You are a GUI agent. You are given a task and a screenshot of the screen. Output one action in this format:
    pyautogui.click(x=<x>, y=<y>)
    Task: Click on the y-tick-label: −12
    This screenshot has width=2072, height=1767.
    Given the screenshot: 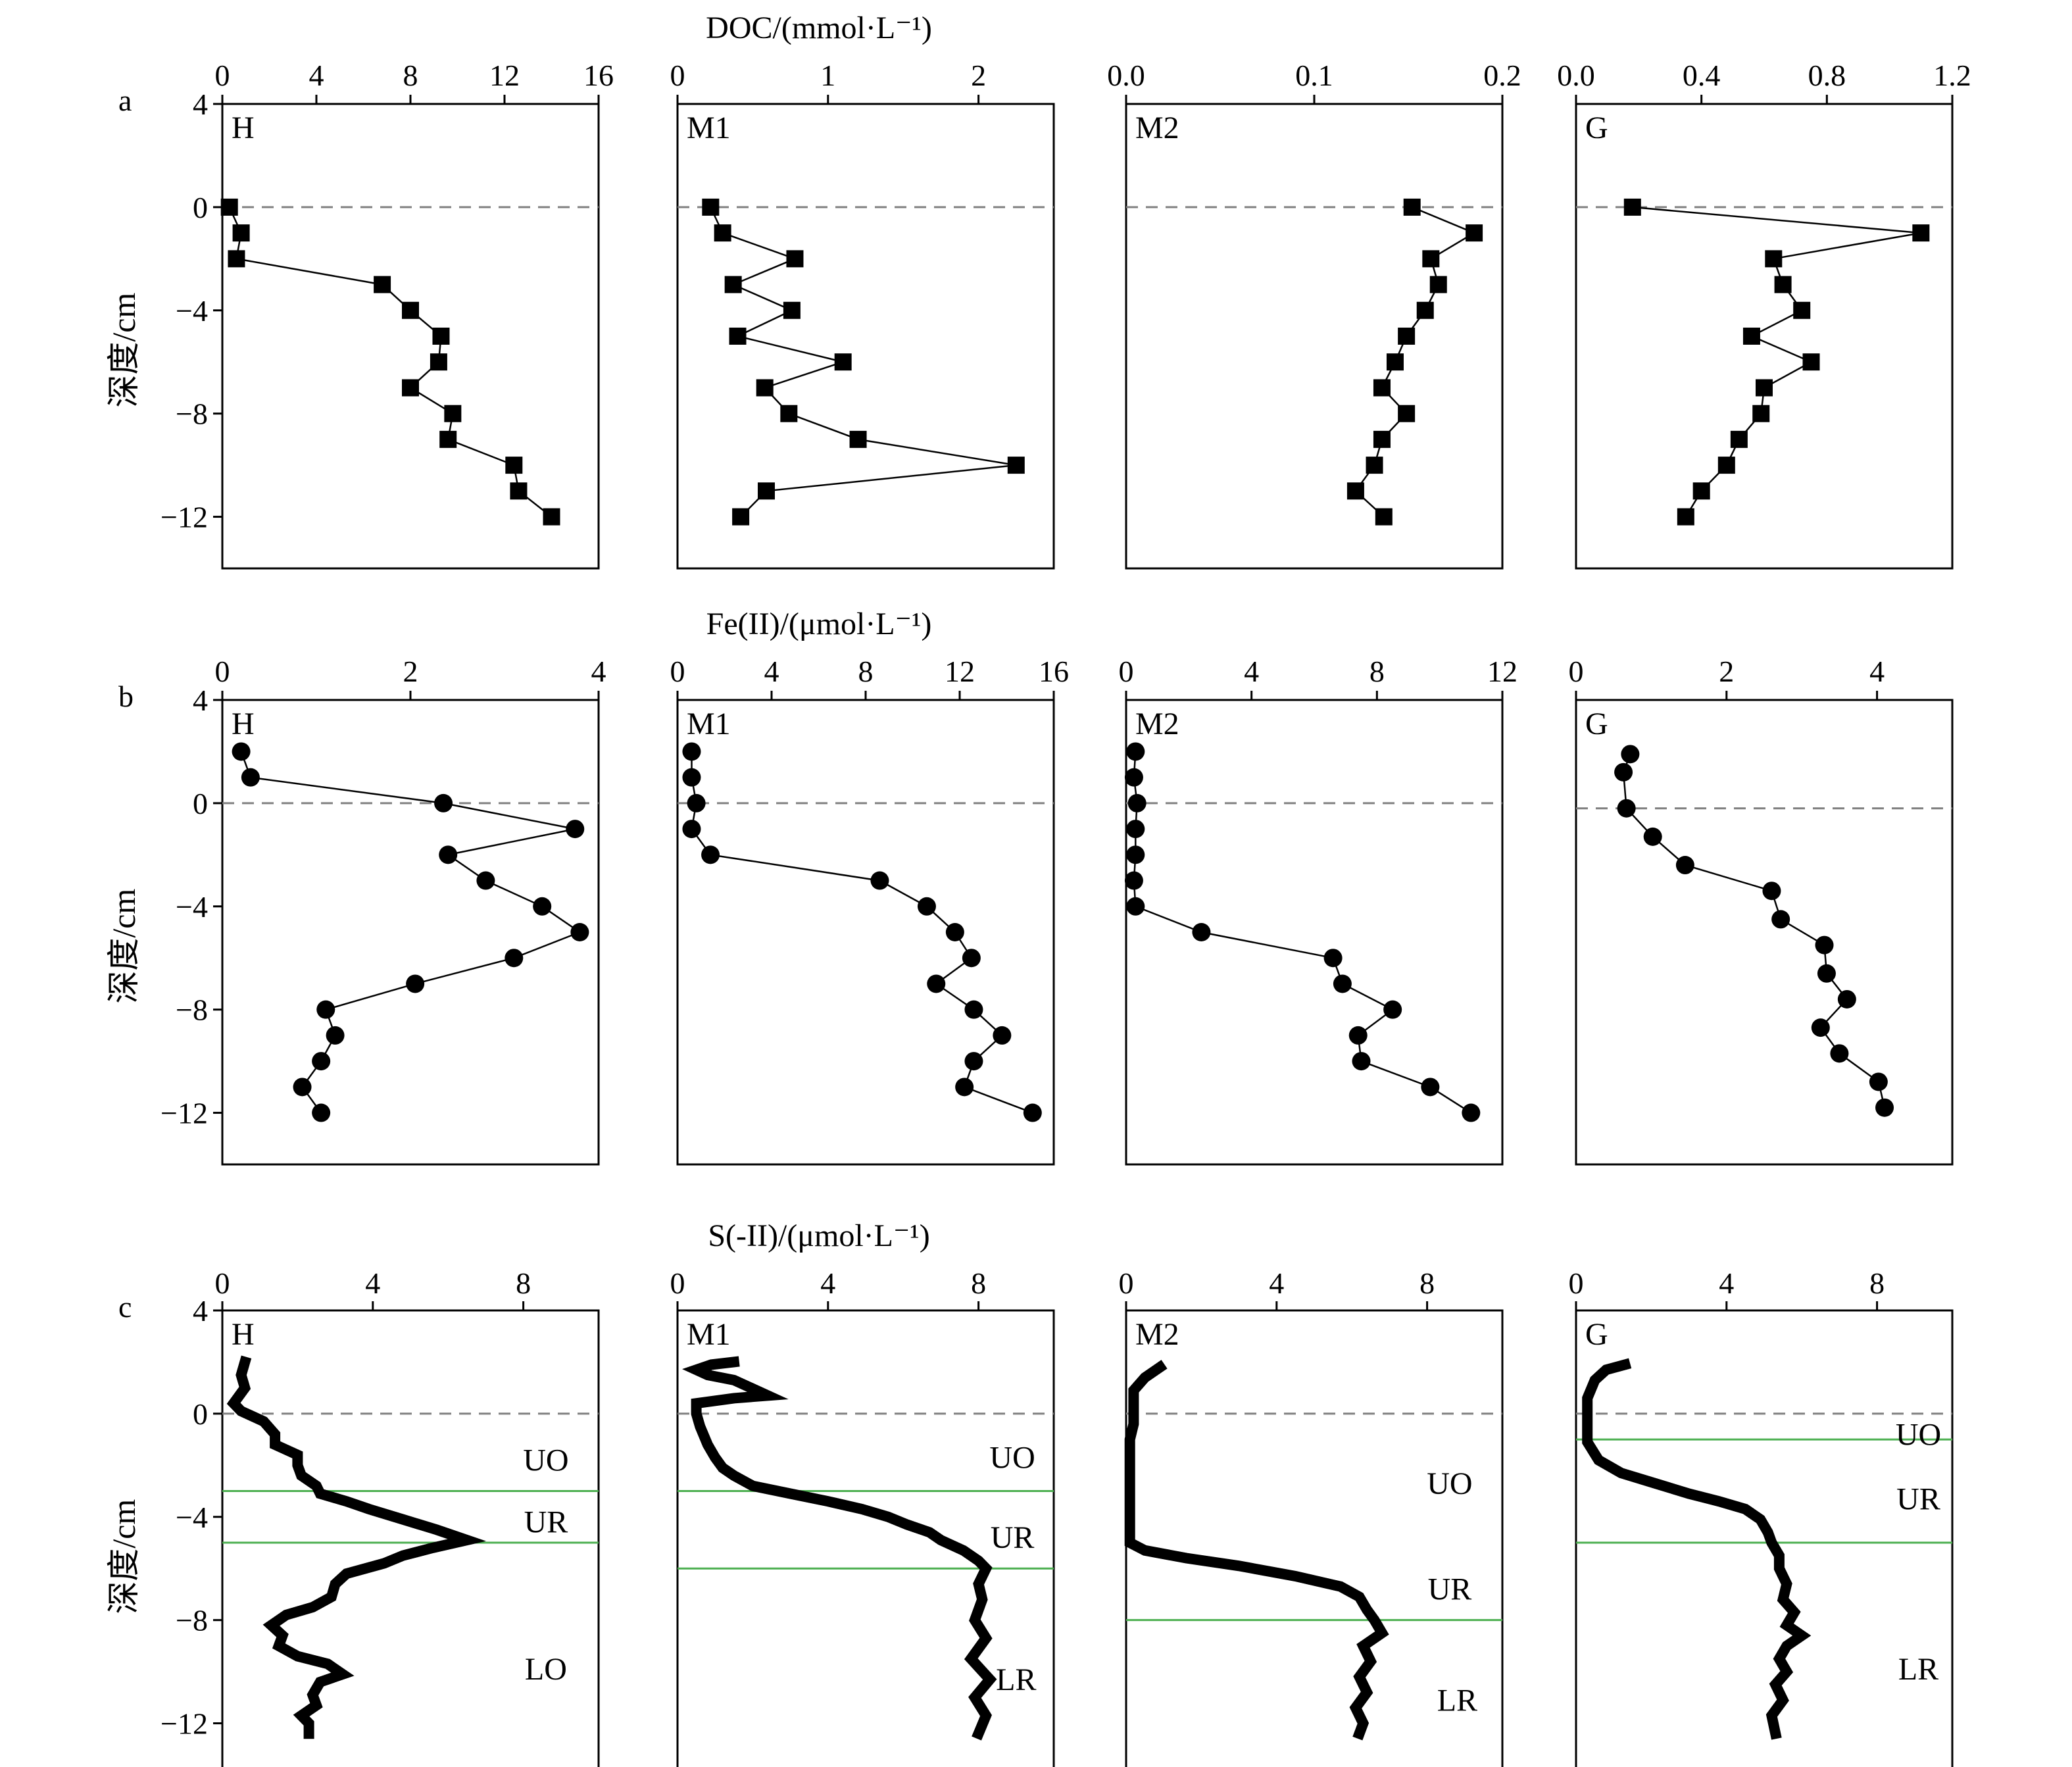 What is the action you would take?
    pyautogui.click(x=184, y=1724)
    